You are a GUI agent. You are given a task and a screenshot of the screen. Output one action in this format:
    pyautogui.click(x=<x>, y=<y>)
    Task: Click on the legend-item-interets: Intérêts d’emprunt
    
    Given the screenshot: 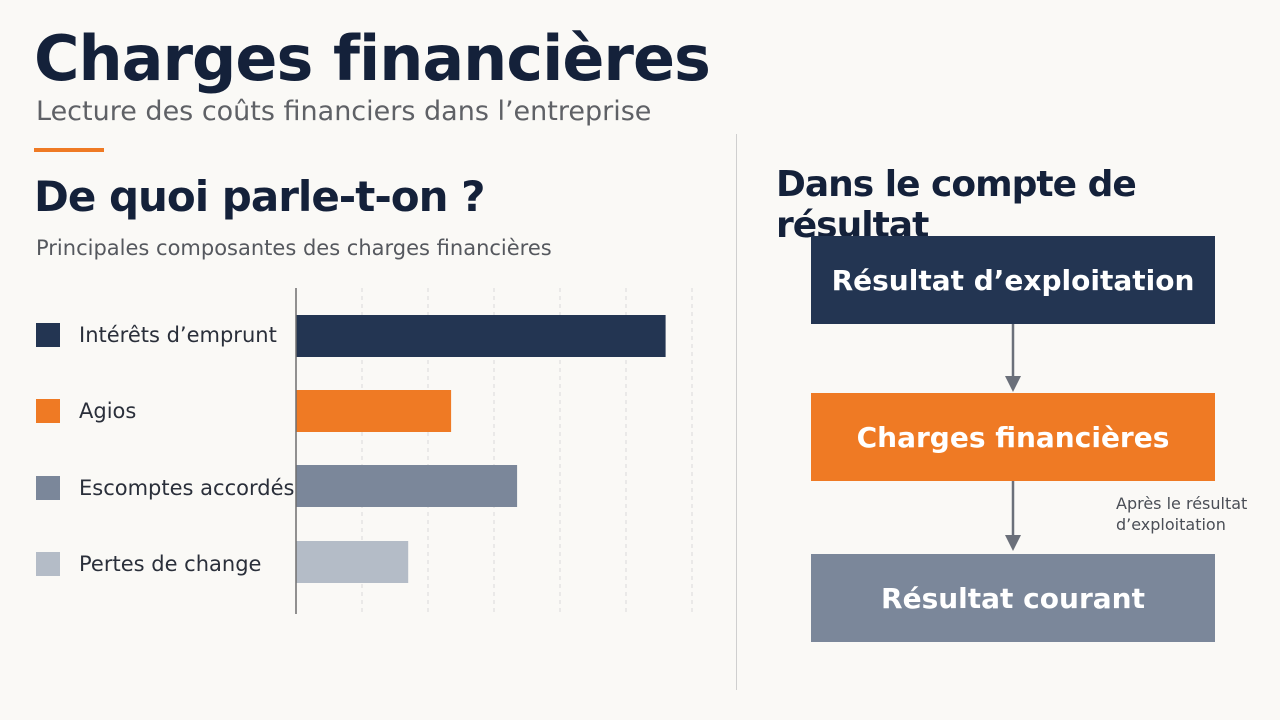 What is the action you would take?
    pyautogui.click(x=156, y=335)
    